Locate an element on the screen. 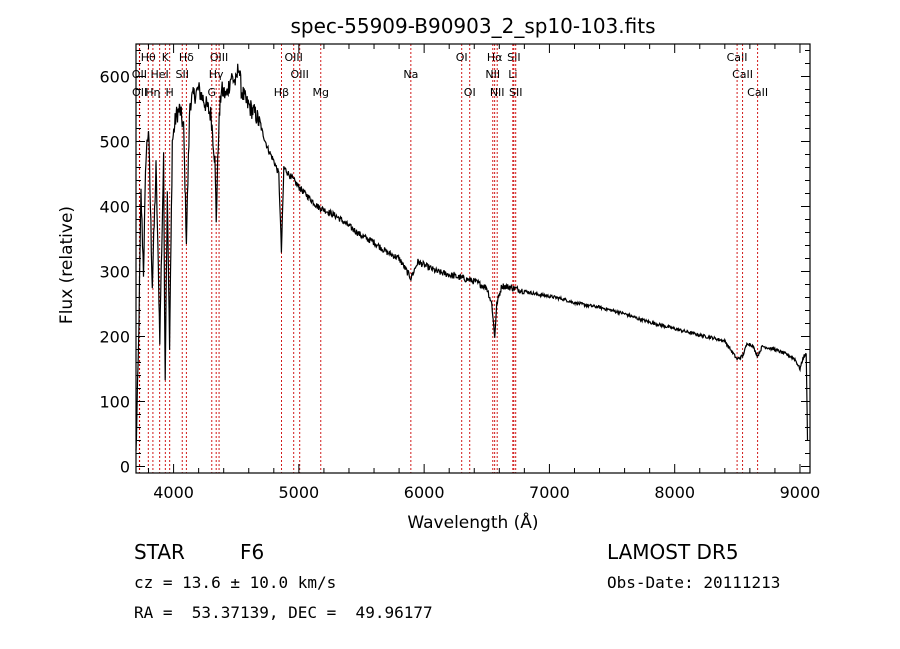  x-tick-label: 5000 is located at coordinates (299, 492).